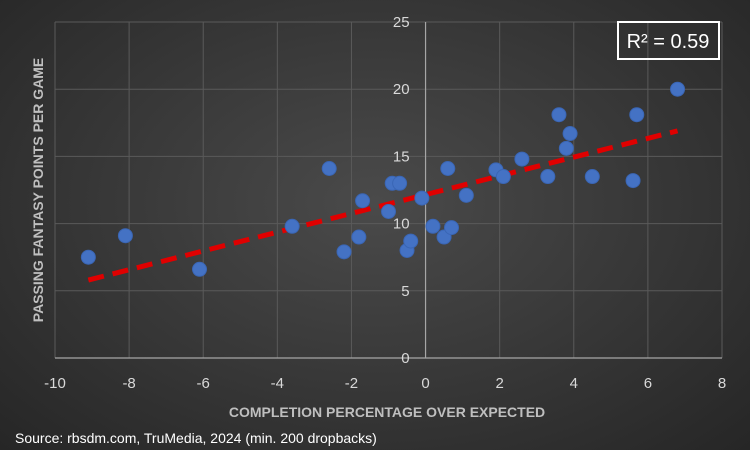  What do you see at coordinates (128, 383) in the screenshot?
I see `x-tick-label: -8` at bounding box center [128, 383].